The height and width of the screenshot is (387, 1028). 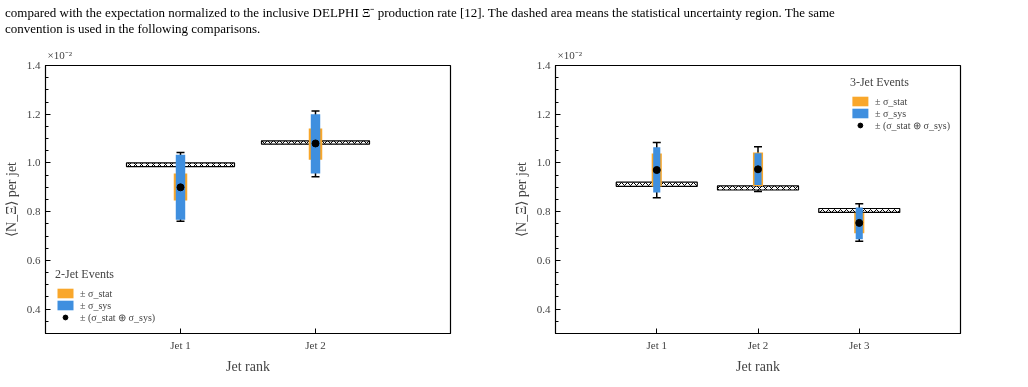 I want to click on text: compared with the expectation normalized to the inclusive DELPHI Ξ⁻ production rate [12]. The dashed area means the statistical uncertainty region. The same convention is used in the following comparisons., so click(x=420, y=21).